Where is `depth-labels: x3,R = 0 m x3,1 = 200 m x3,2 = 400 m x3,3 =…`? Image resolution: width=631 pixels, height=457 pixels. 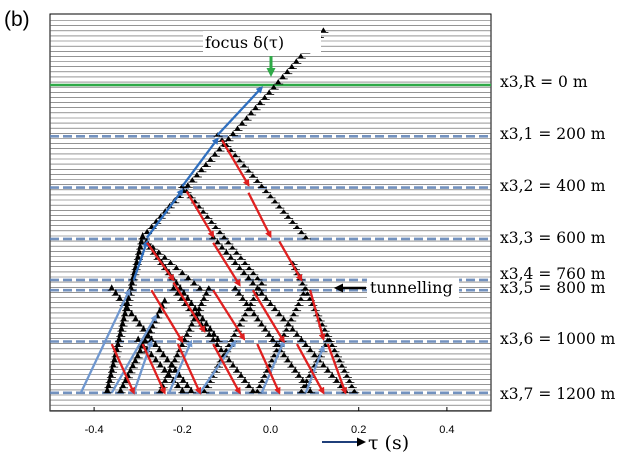 depth-labels: x3,R = 0 m x3,1 = 200 m x3,2 = 400 m x3,3 =… is located at coordinates (558, 238).